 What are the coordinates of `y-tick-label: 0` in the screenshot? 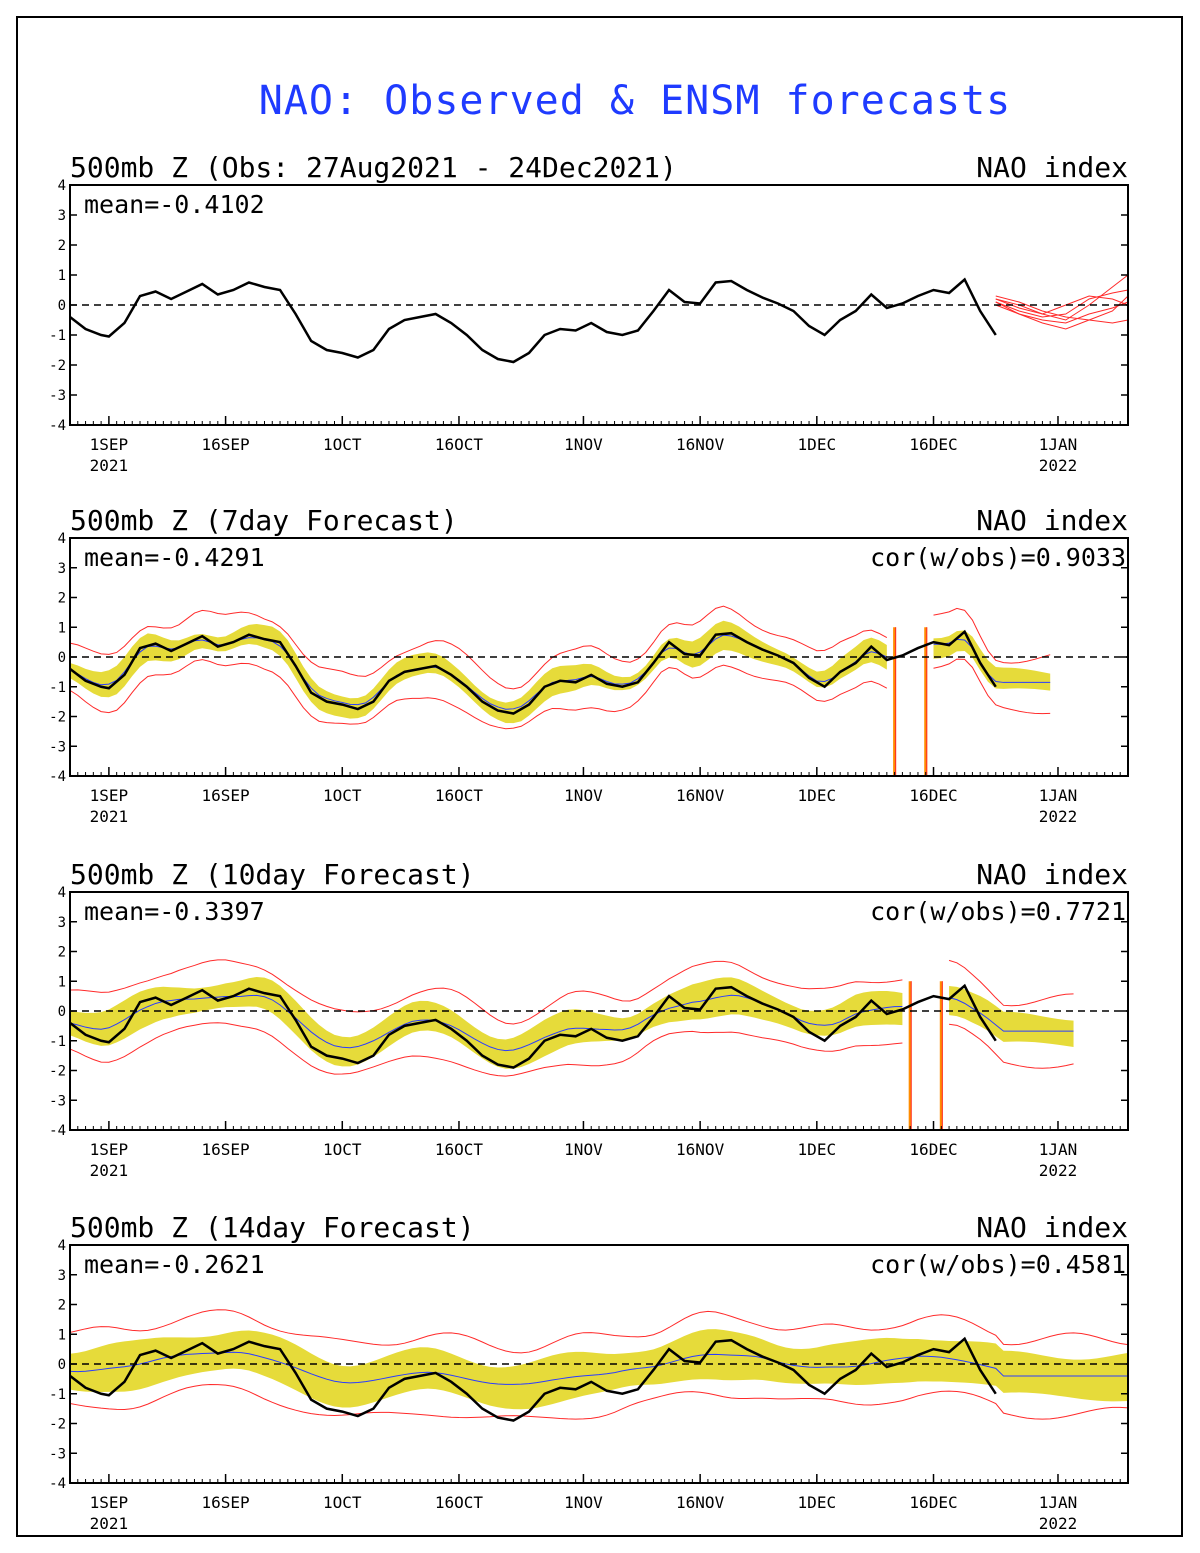 It's located at (62, 306).